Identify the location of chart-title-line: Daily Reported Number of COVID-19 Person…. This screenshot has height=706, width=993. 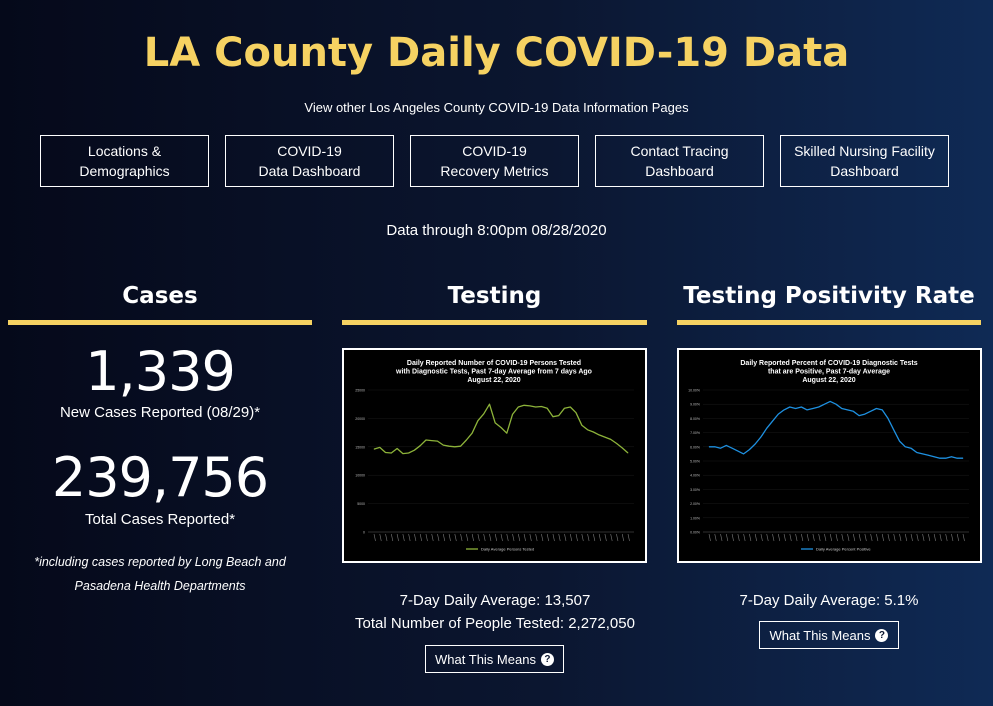
(494, 363).